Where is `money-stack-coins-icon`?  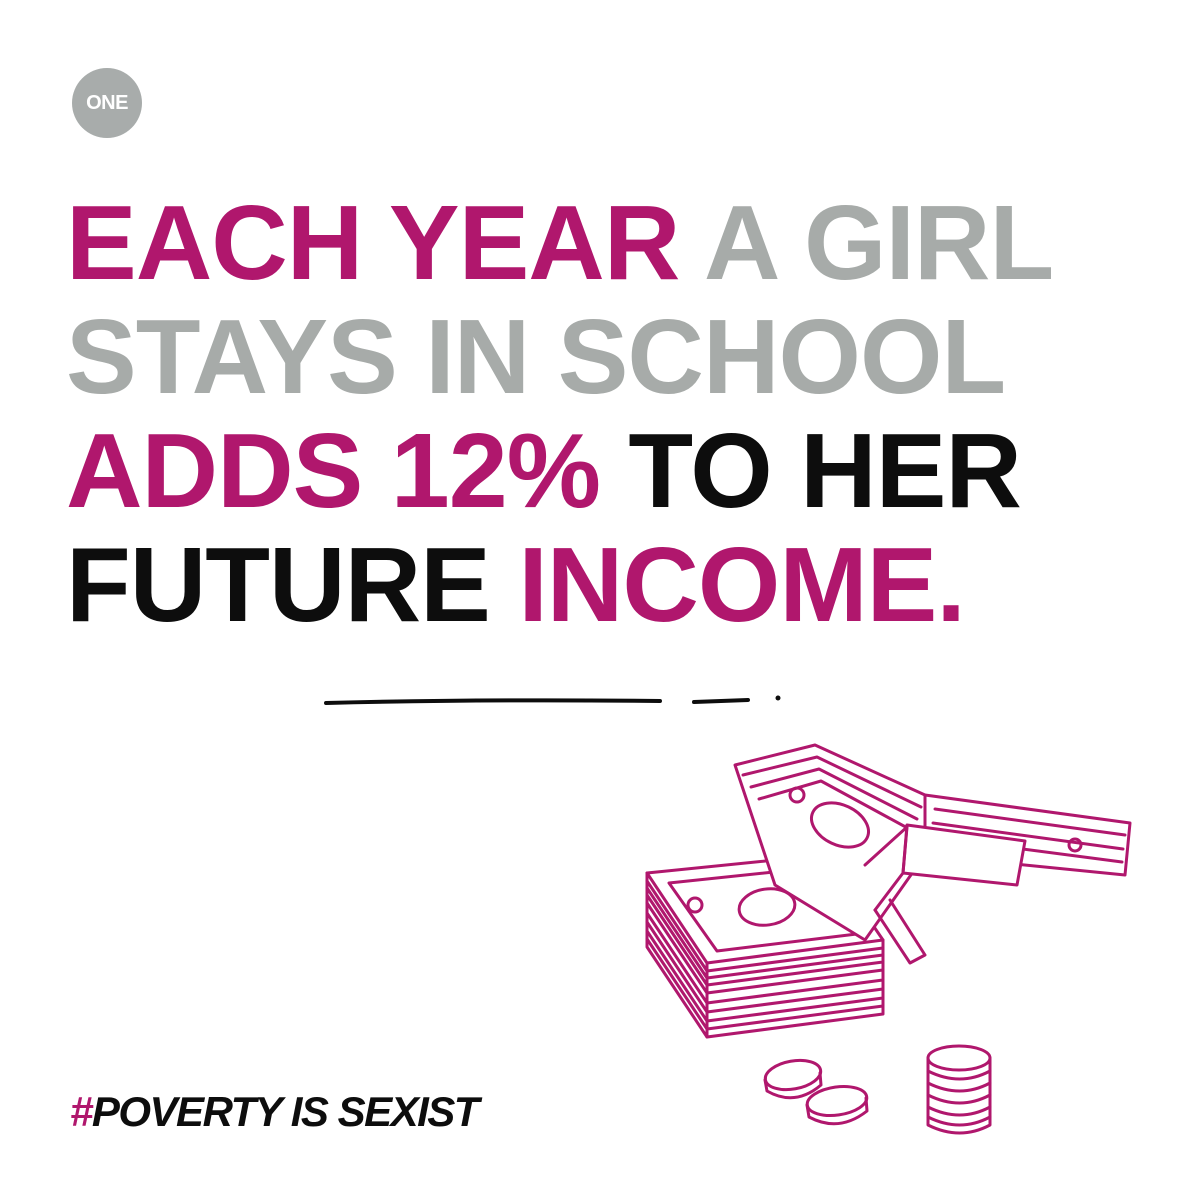 money-stack-coins-icon is located at coordinates (887, 935).